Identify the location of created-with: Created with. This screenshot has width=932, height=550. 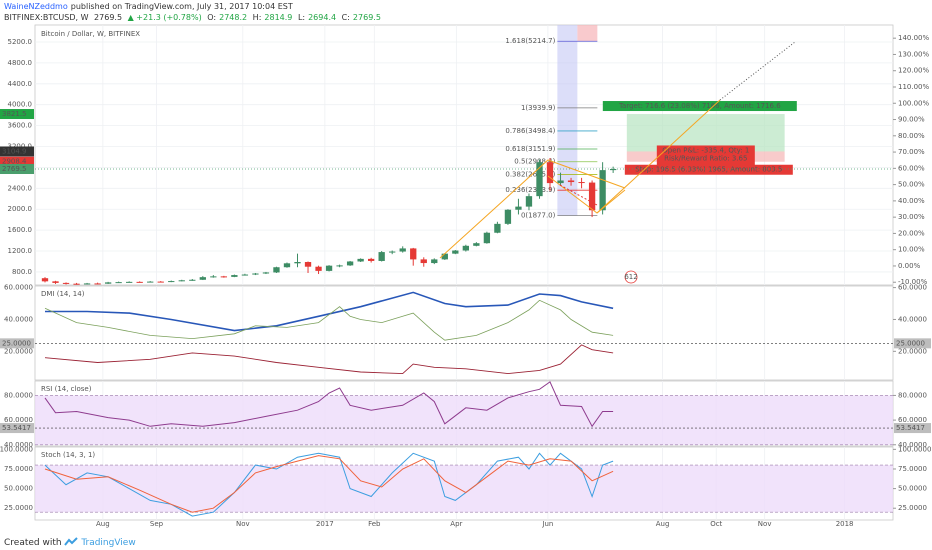
(33, 543).